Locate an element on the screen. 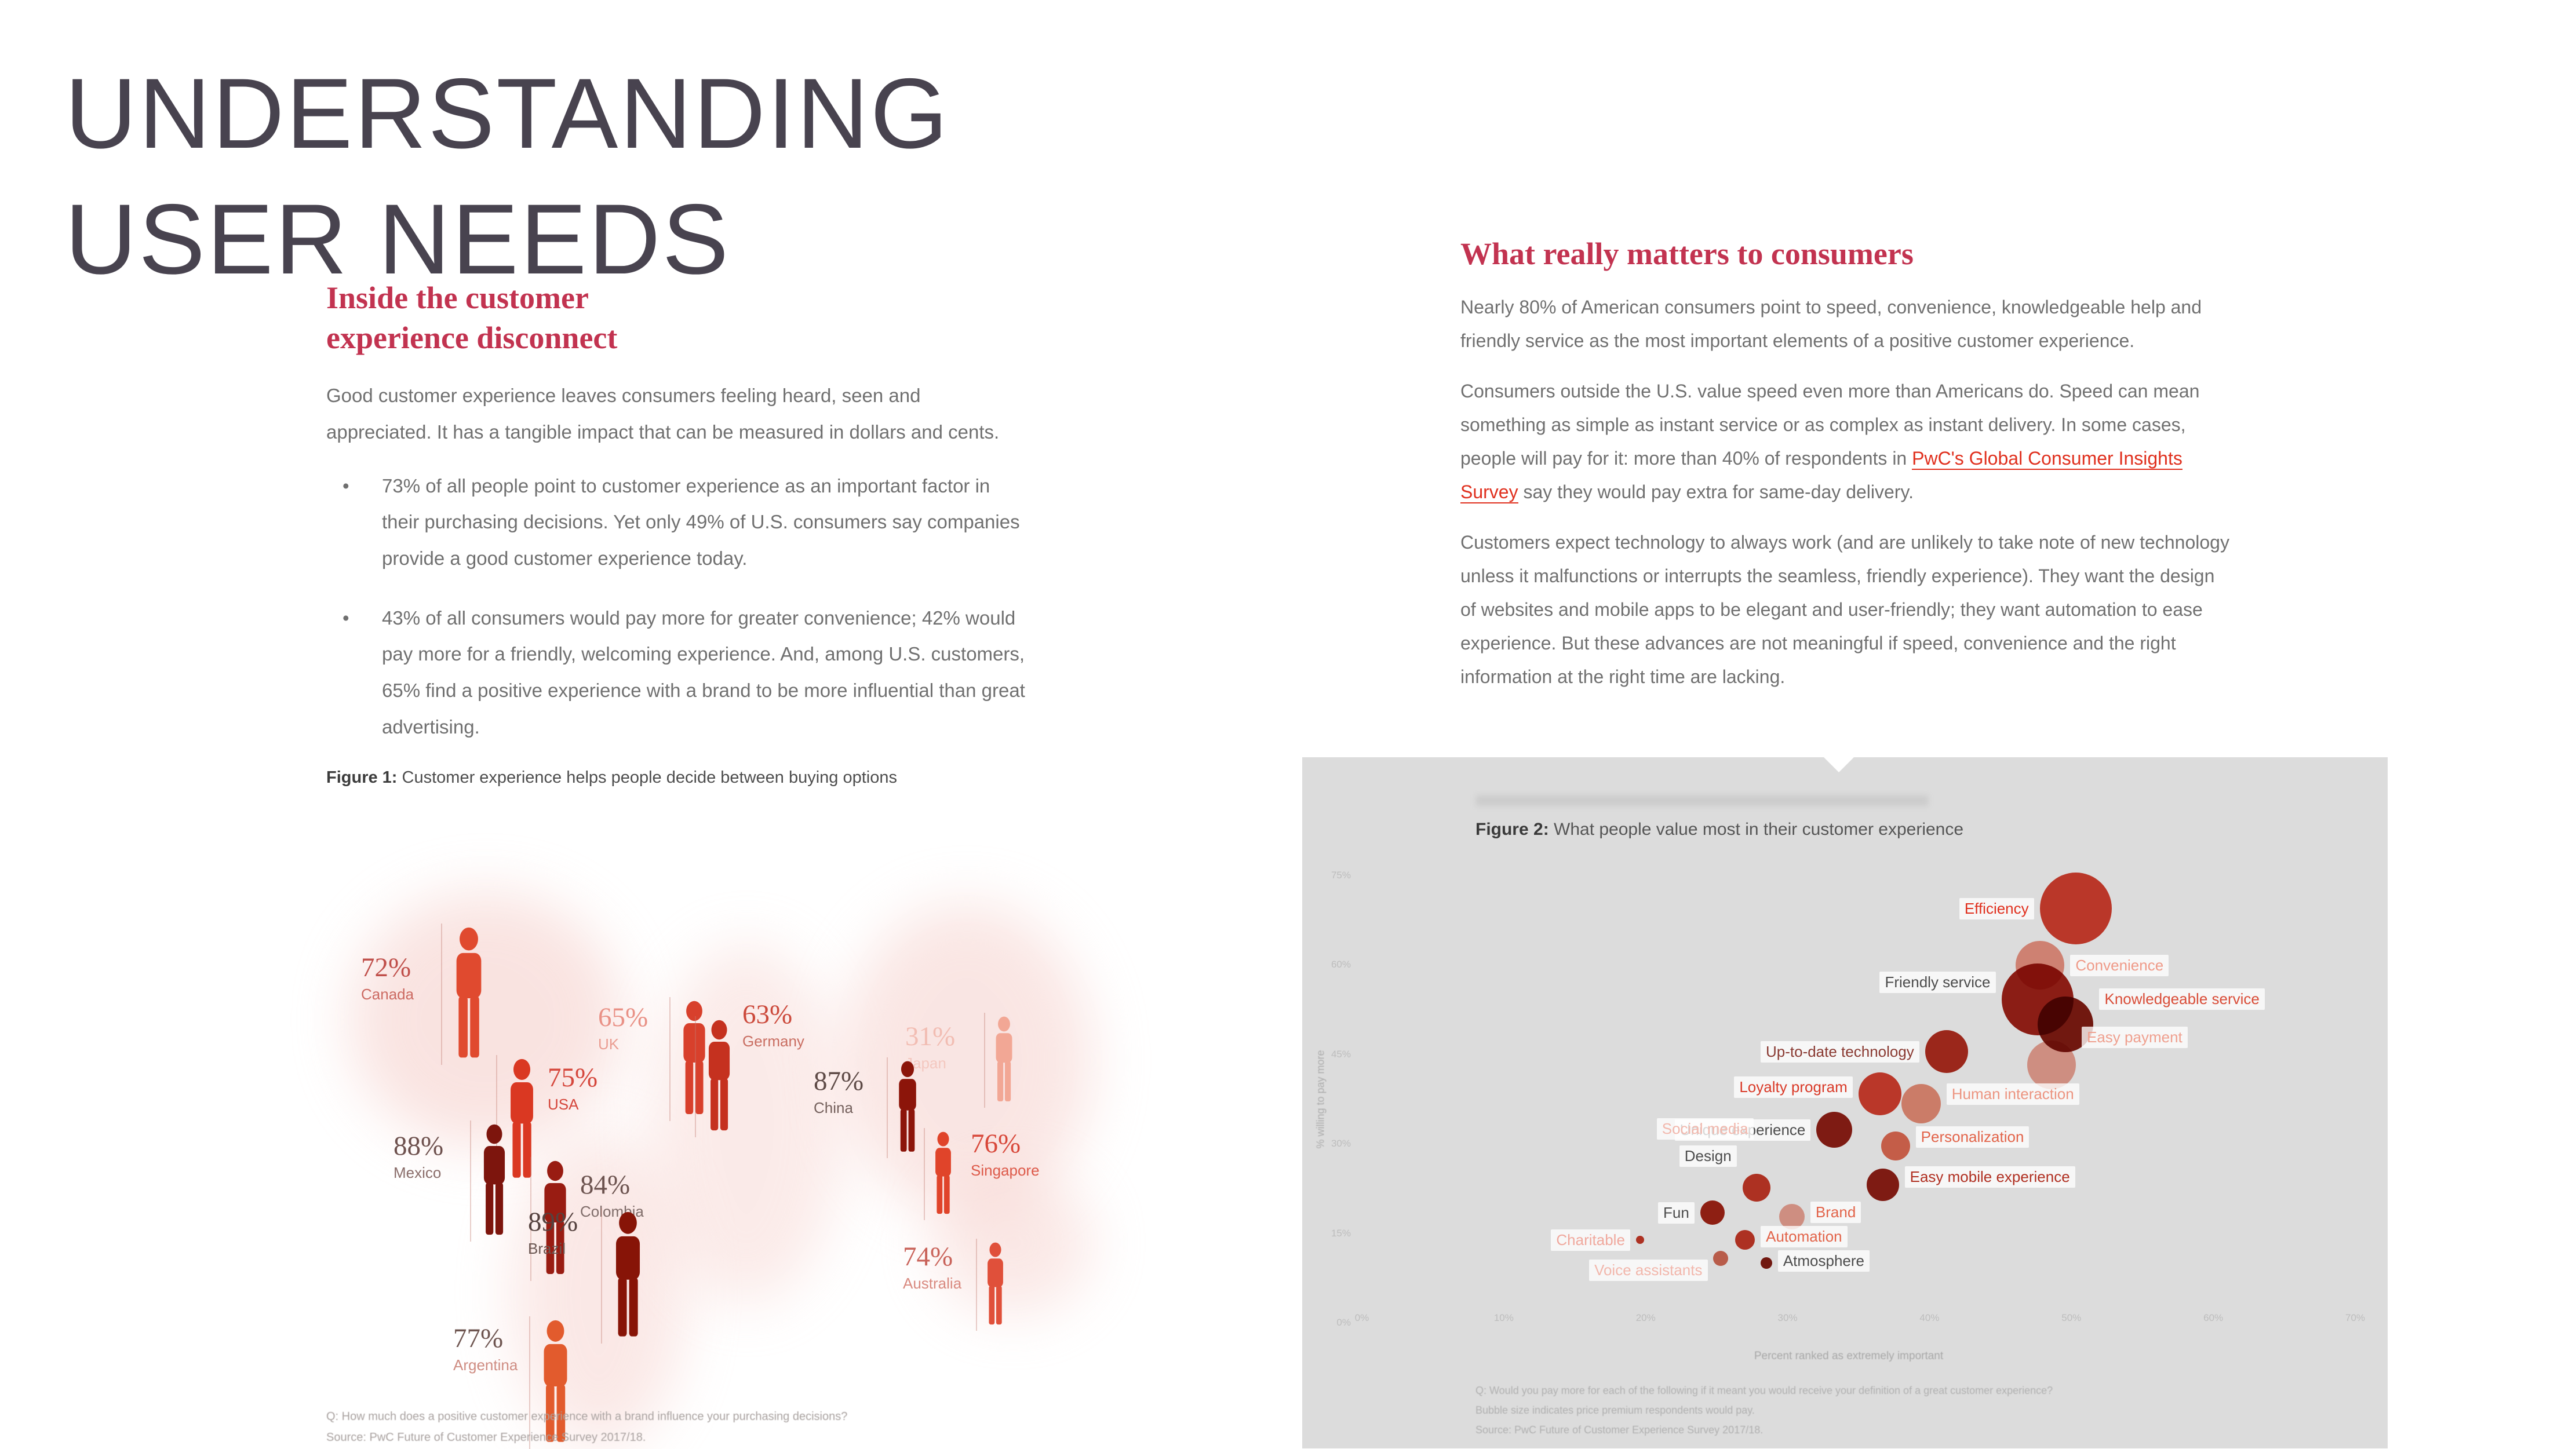 The width and height of the screenshot is (2576, 1449). country-label-usa: 75% USA is located at coordinates (572, 1088).